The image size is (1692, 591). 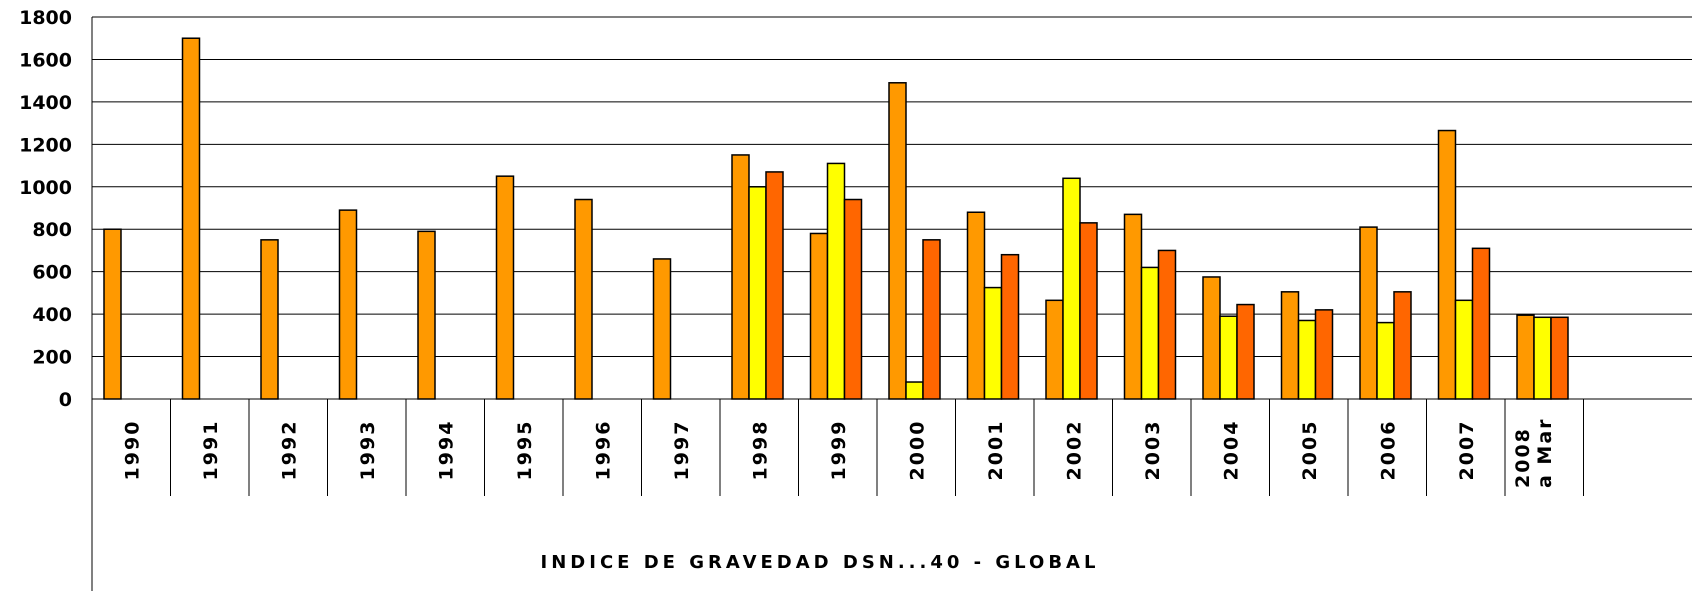 I want to click on x-tick-label: 1991, so click(x=211, y=450).